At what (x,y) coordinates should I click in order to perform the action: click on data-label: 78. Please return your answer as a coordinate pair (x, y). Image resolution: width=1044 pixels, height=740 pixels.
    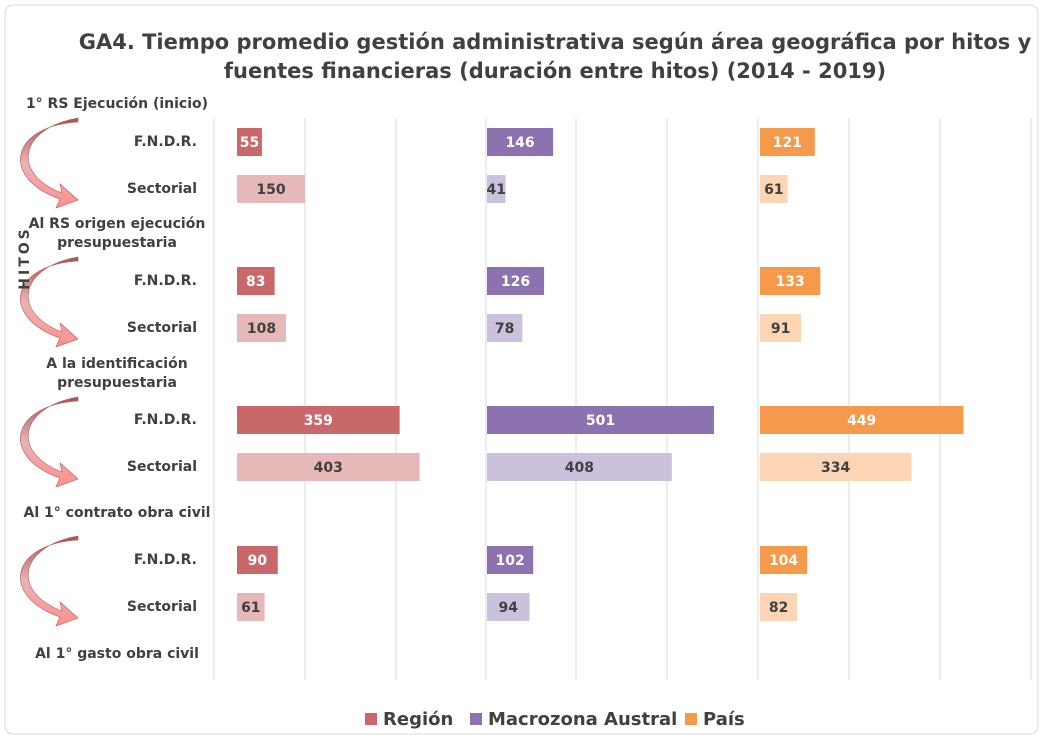
    Looking at the image, I should click on (504, 329).